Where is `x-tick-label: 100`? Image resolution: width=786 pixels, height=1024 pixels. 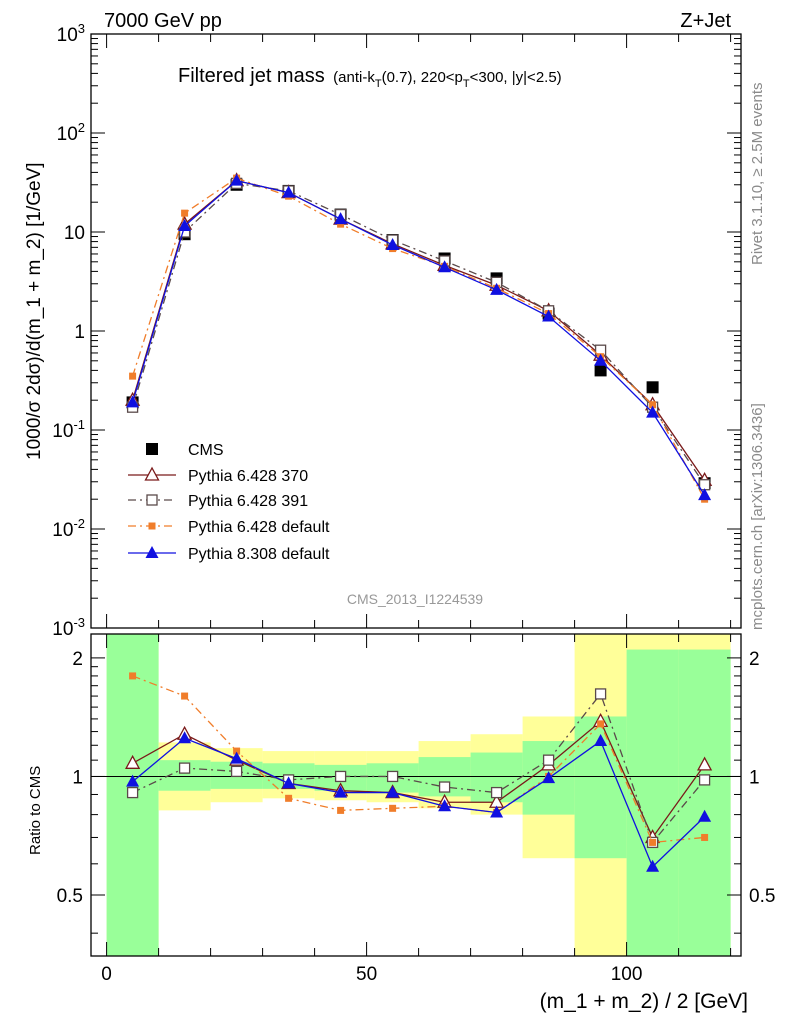
x-tick-label: 100 is located at coordinates (627, 974).